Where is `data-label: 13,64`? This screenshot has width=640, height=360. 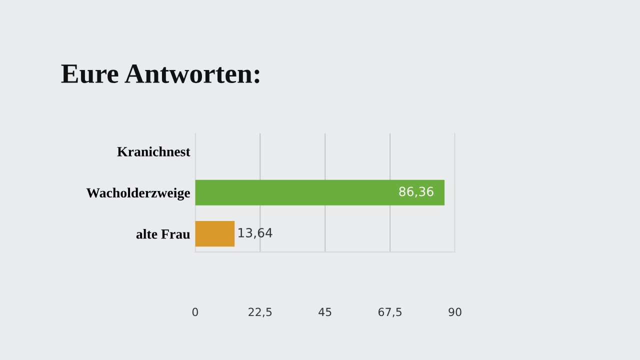 data-label: 13,64 is located at coordinates (255, 233).